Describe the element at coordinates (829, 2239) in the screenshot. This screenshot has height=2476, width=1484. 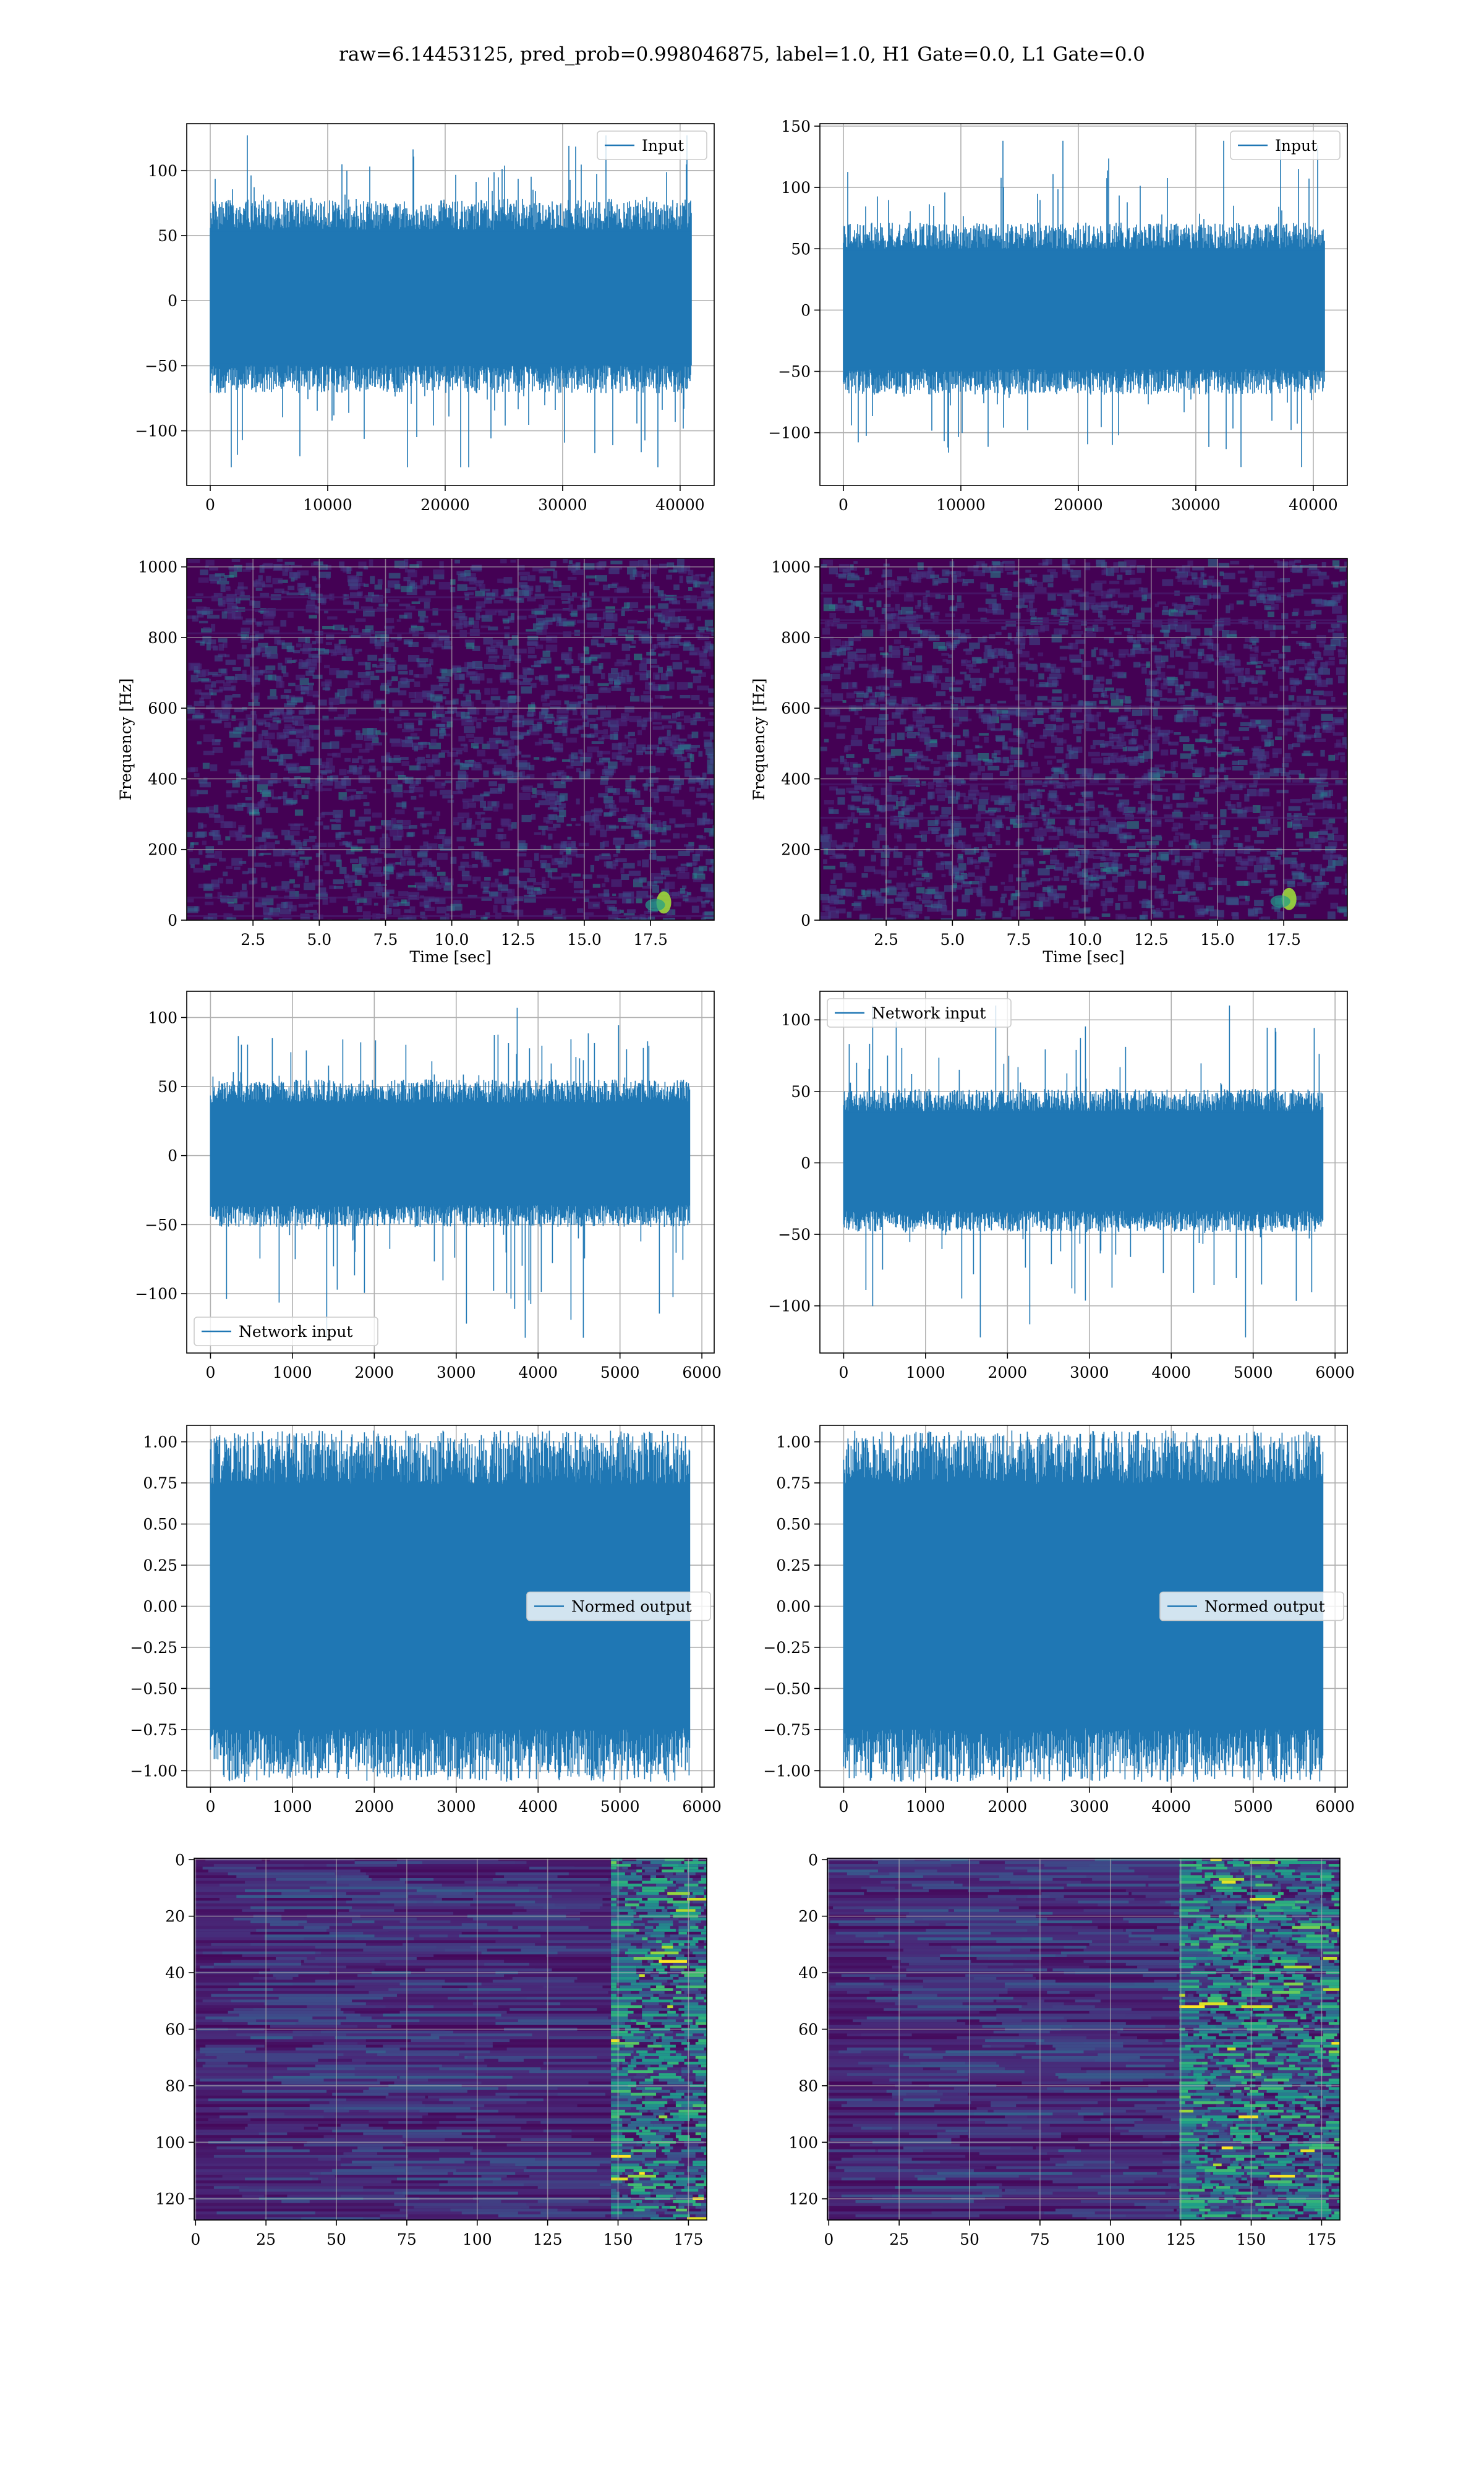
I see `l1-feature-map-x-tick-label: 0` at that location.